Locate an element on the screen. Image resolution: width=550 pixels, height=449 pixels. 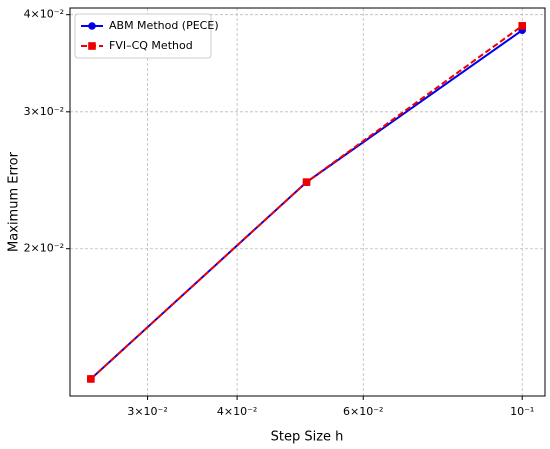
legend-label: FVI–CQ Method is located at coordinates (151, 45).